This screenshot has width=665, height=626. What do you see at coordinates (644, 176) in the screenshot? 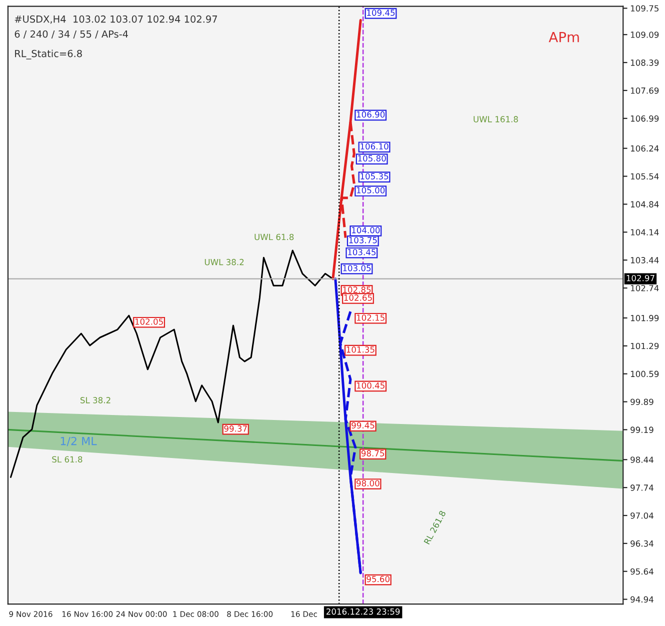
I see `y-tick-label: 105.54` at bounding box center [644, 176].